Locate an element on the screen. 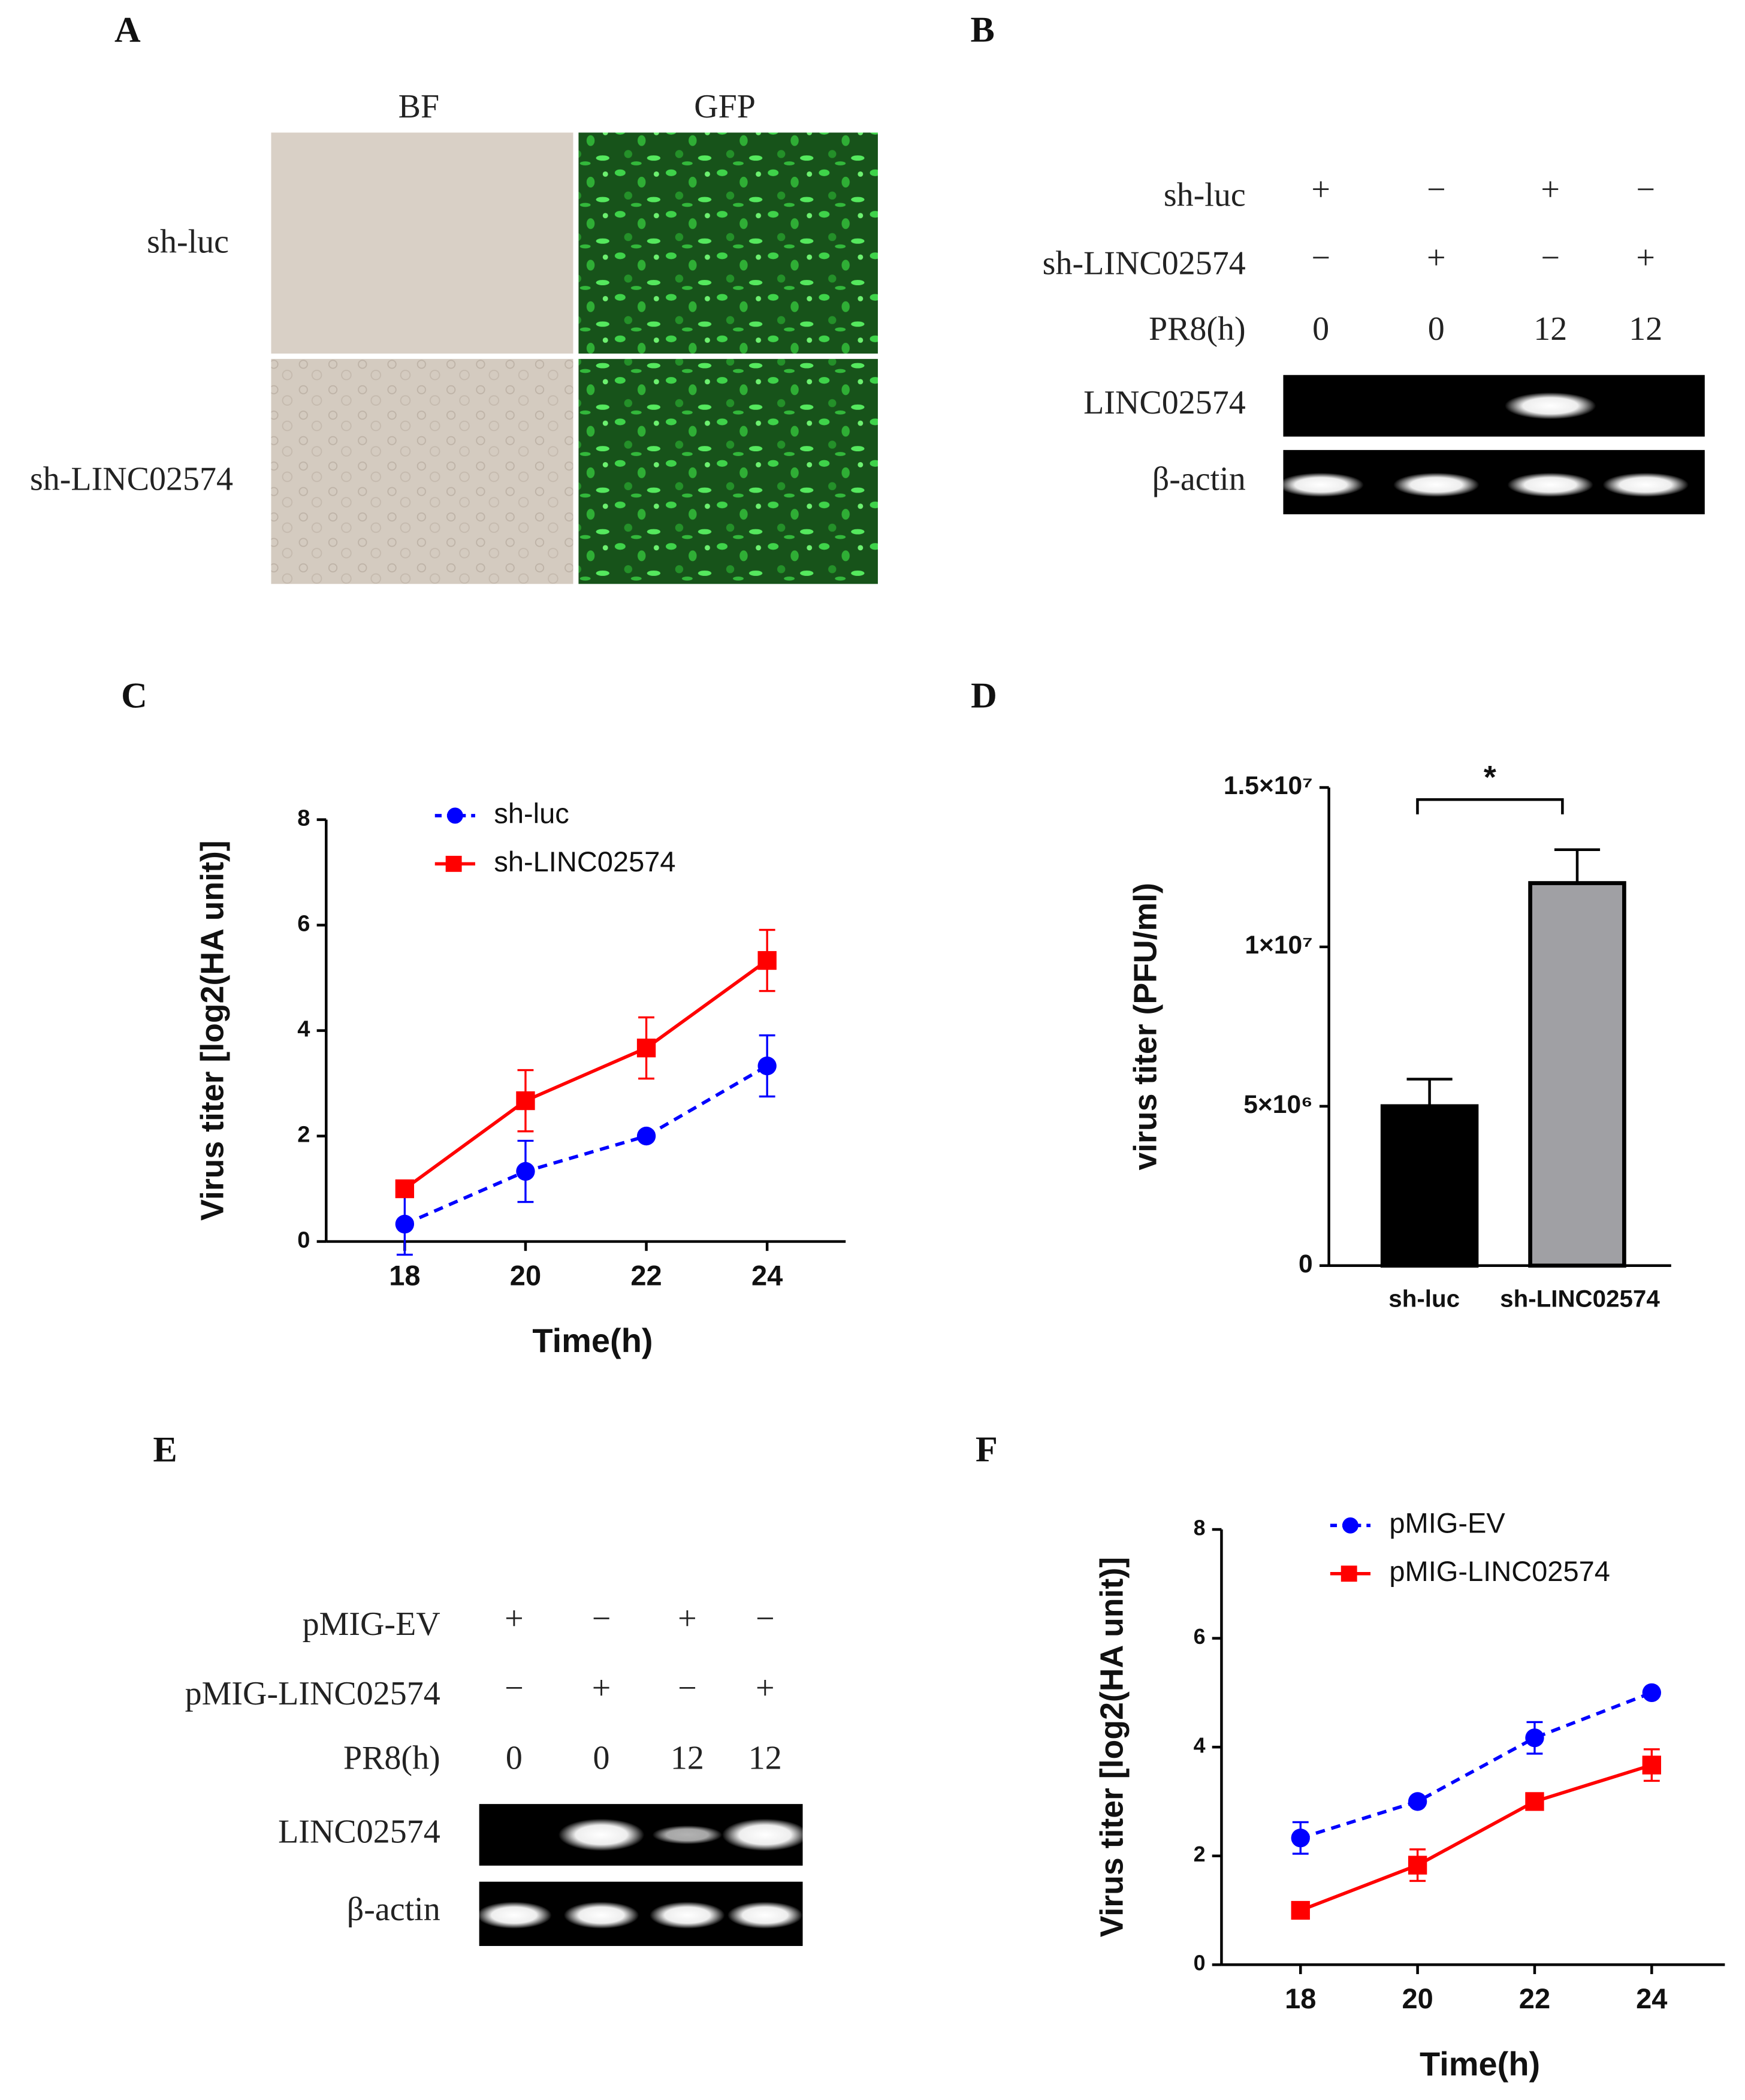  row-label: sh-luc is located at coordinates (188, 242).